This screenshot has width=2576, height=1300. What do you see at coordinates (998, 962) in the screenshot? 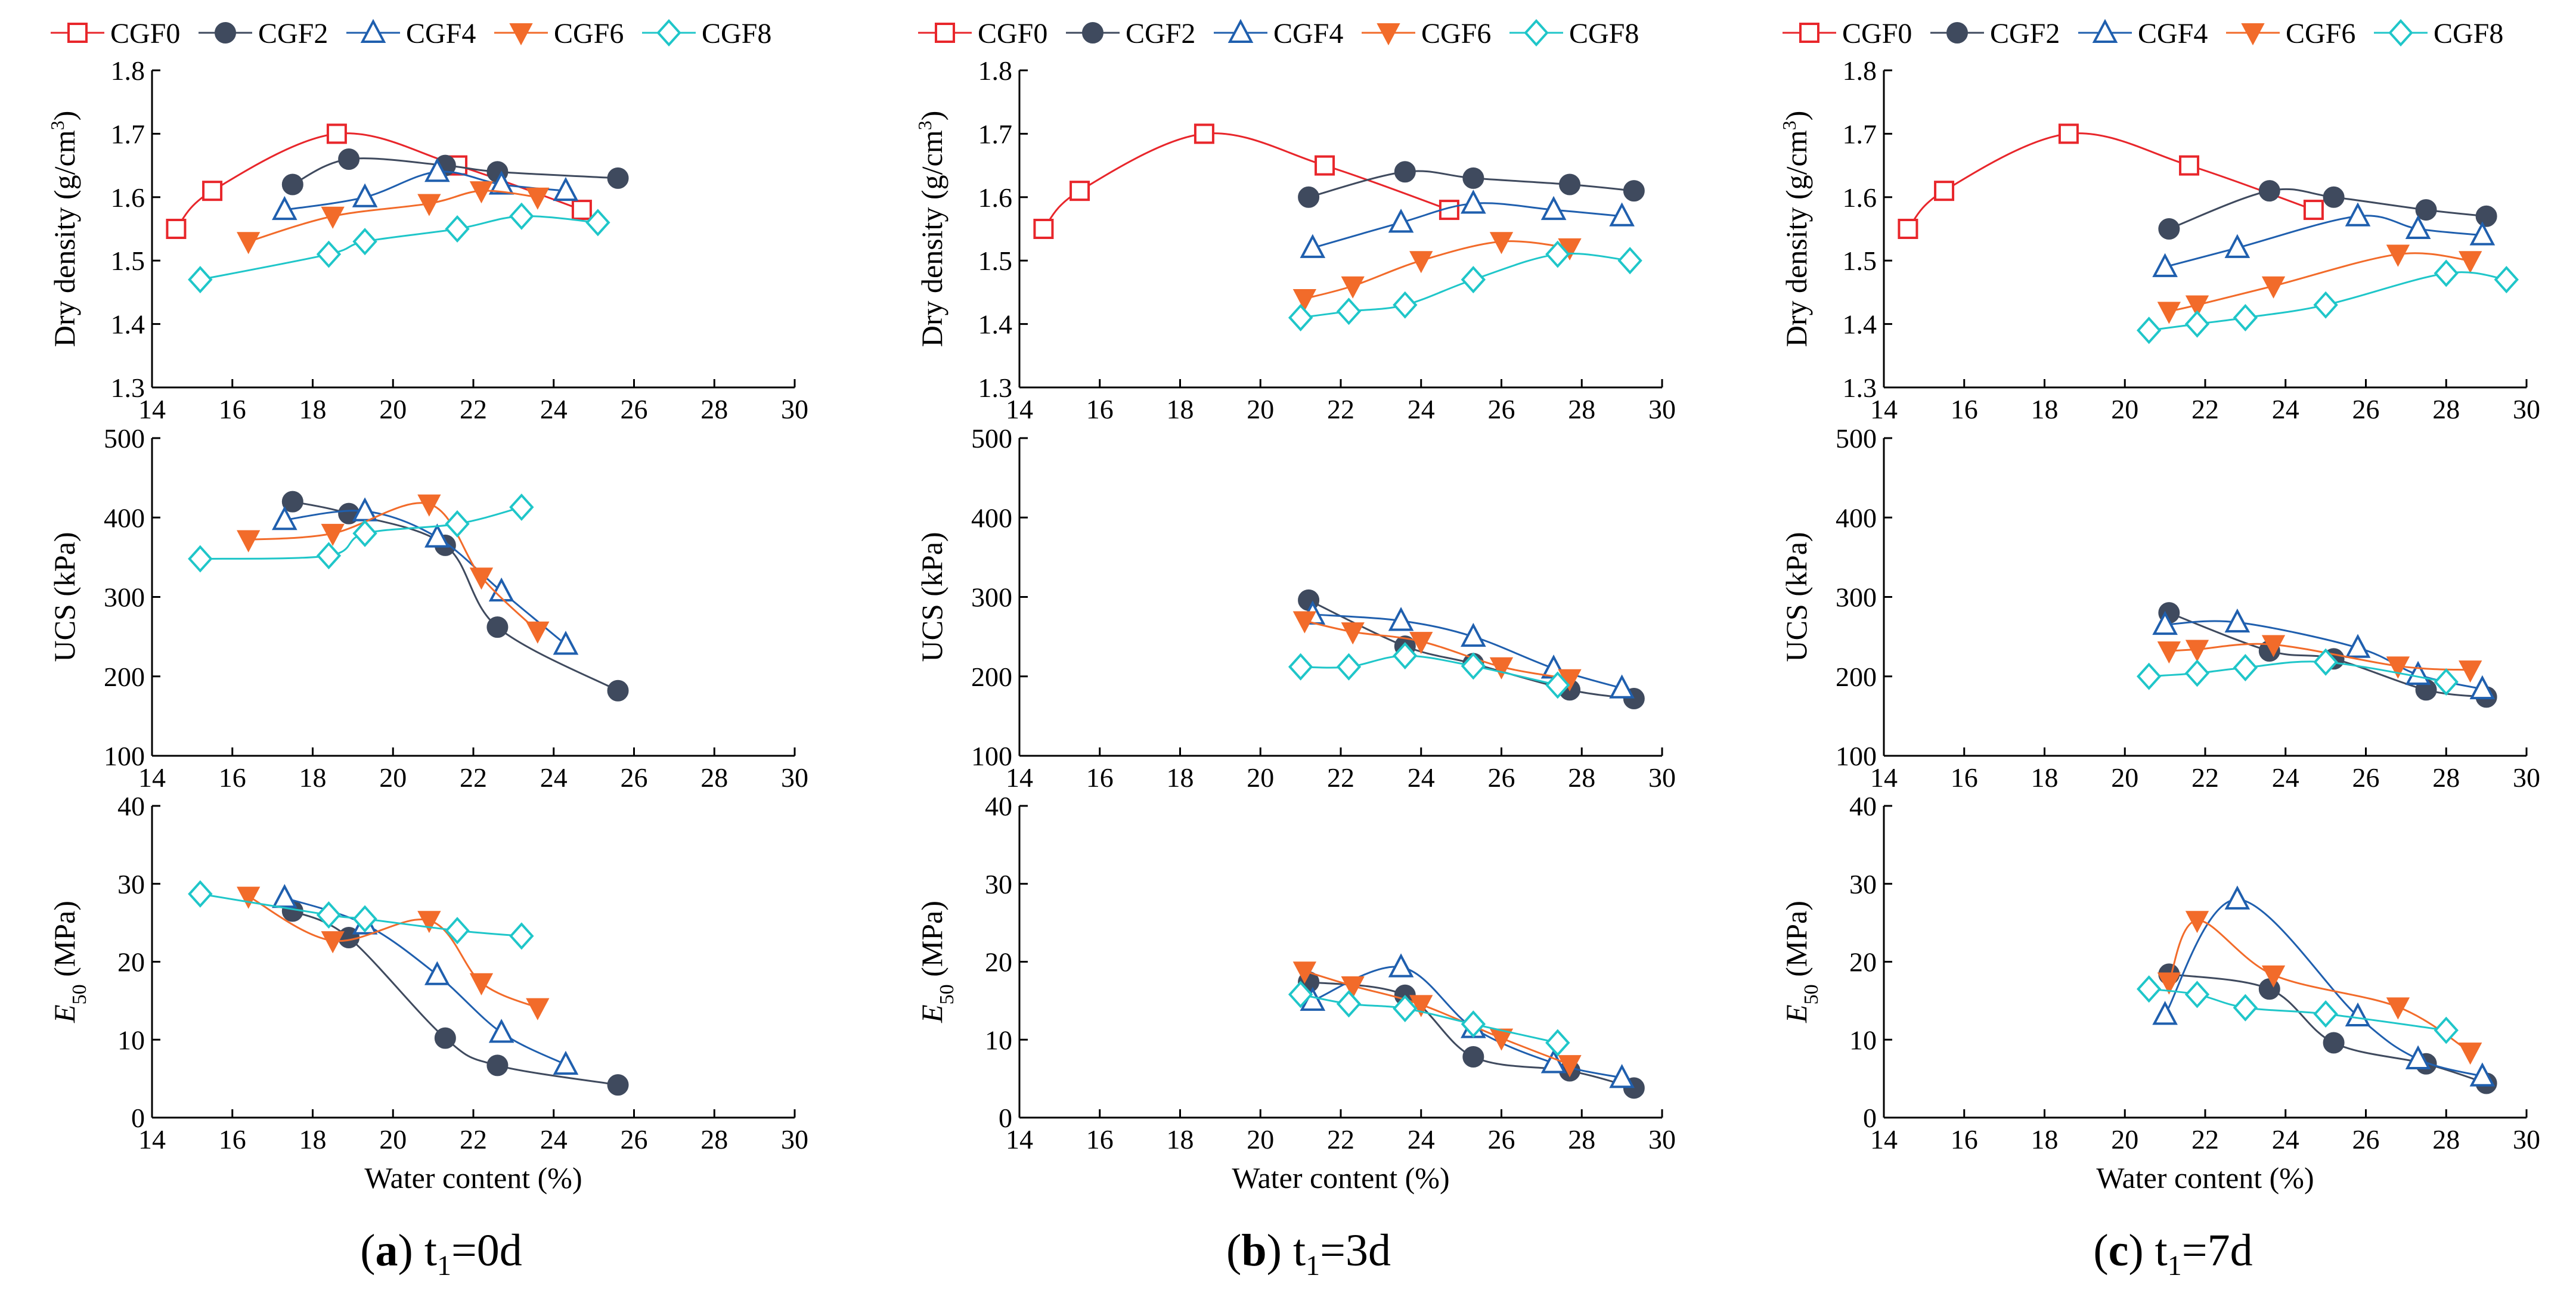
I see `y-tick-label: 20` at bounding box center [998, 962].